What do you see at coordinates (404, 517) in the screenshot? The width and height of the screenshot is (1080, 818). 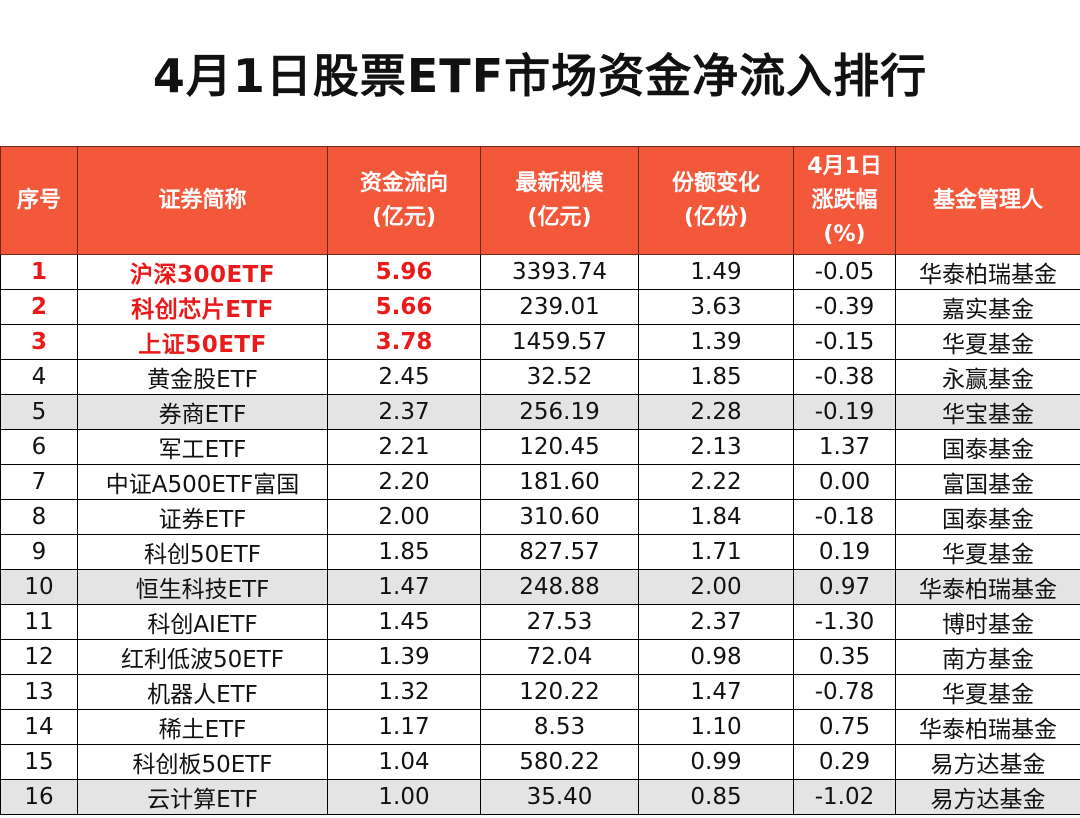 I see `flow-cell: 2.00` at bounding box center [404, 517].